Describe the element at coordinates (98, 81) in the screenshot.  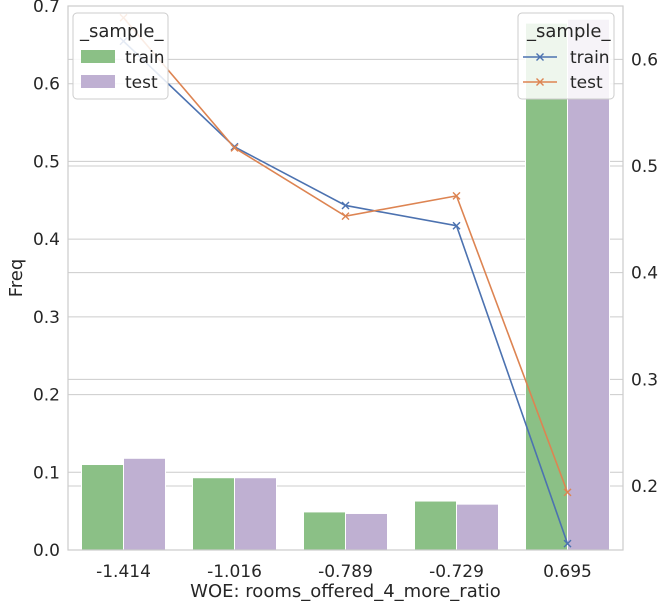
I see `legend-left-test-swatch` at that location.